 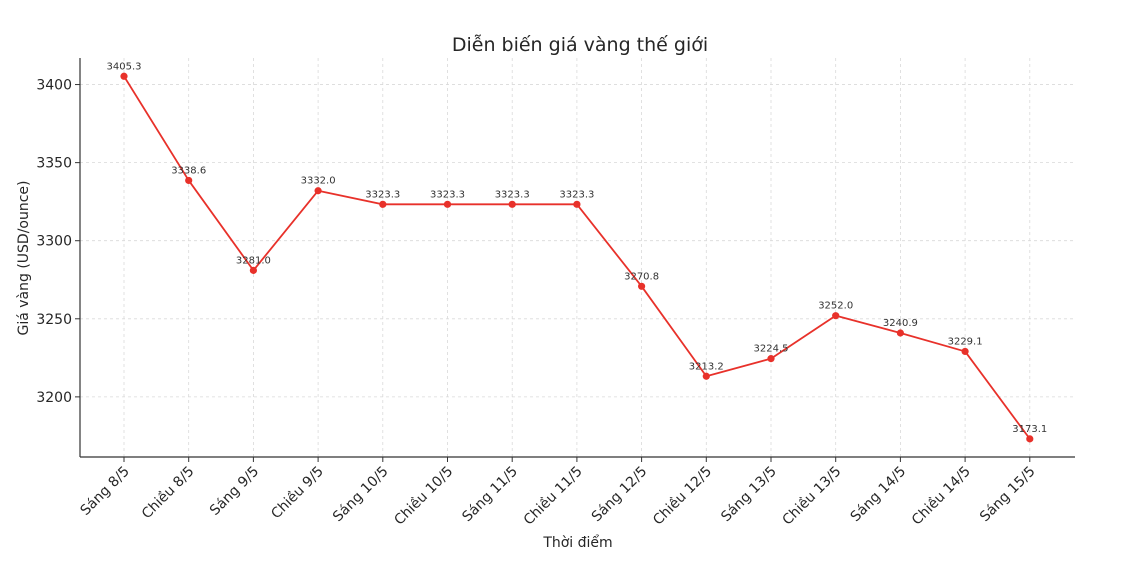 I want to click on x-tick-label: Sáng 15/5, so click(x=1008, y=495).